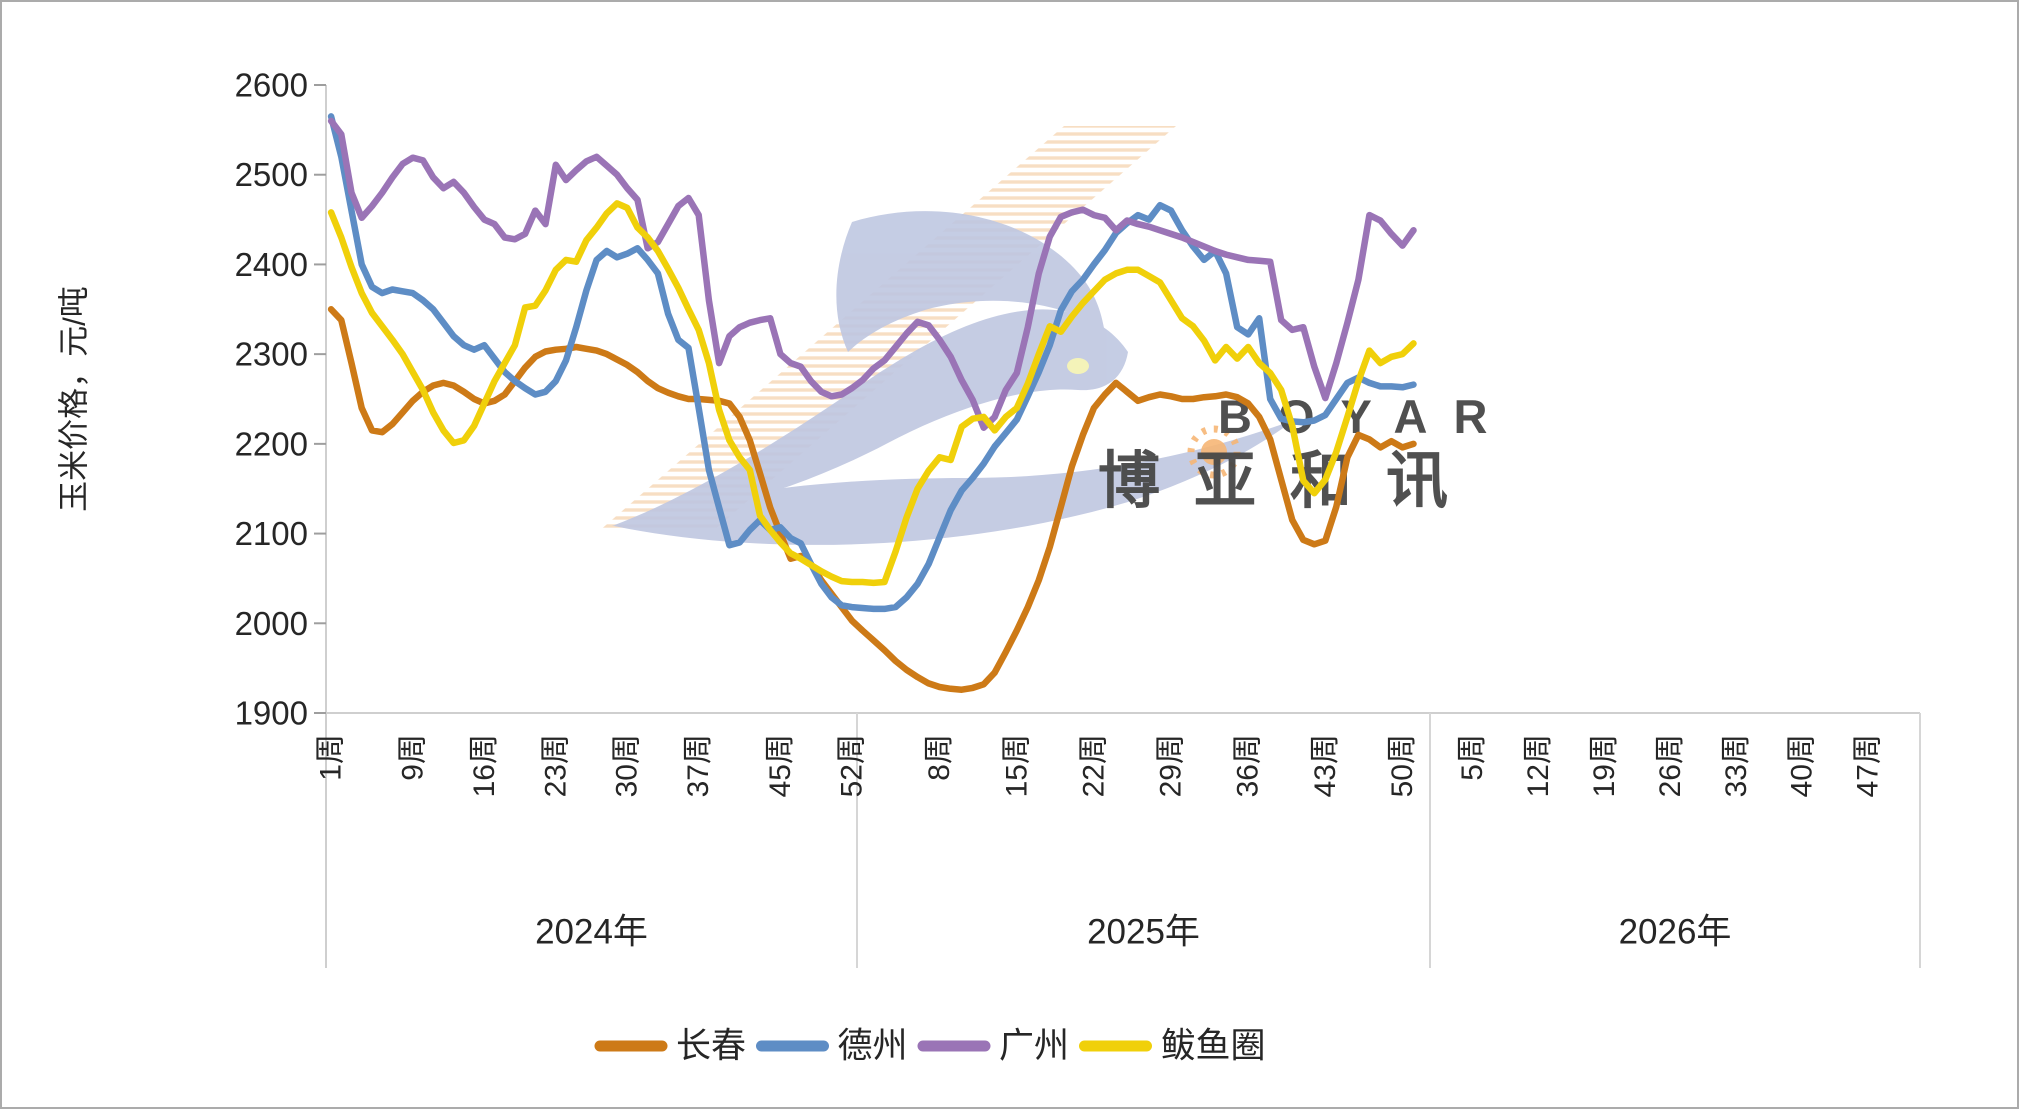 This screenshot has height=1109, width=2019. Describe the element at coordinates (1402, 765) in the screenshot. I see `week-tick-label: 50周` at that location.